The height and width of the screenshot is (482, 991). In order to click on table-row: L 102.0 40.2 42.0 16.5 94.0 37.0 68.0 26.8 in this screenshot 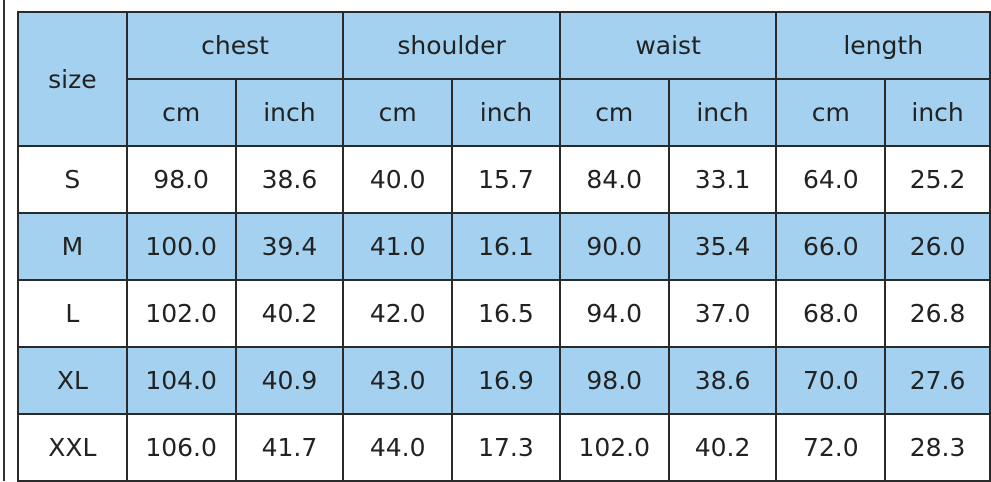, I will do `click(504, 313)`.